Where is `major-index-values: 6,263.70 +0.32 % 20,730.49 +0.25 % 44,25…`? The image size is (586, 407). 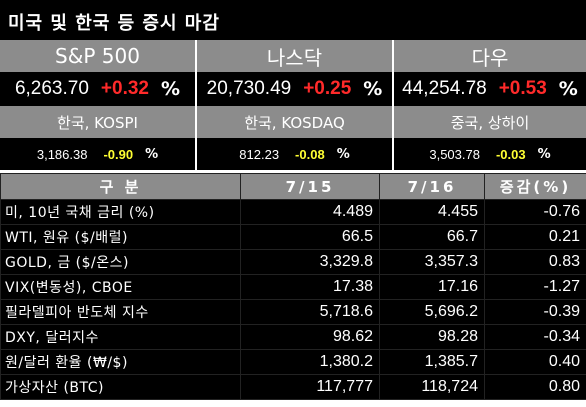
major-index-values: 6,263.70 +0.32 % 20,730.49 +0.25 % 44,25… is located at coordinates (293, 89).